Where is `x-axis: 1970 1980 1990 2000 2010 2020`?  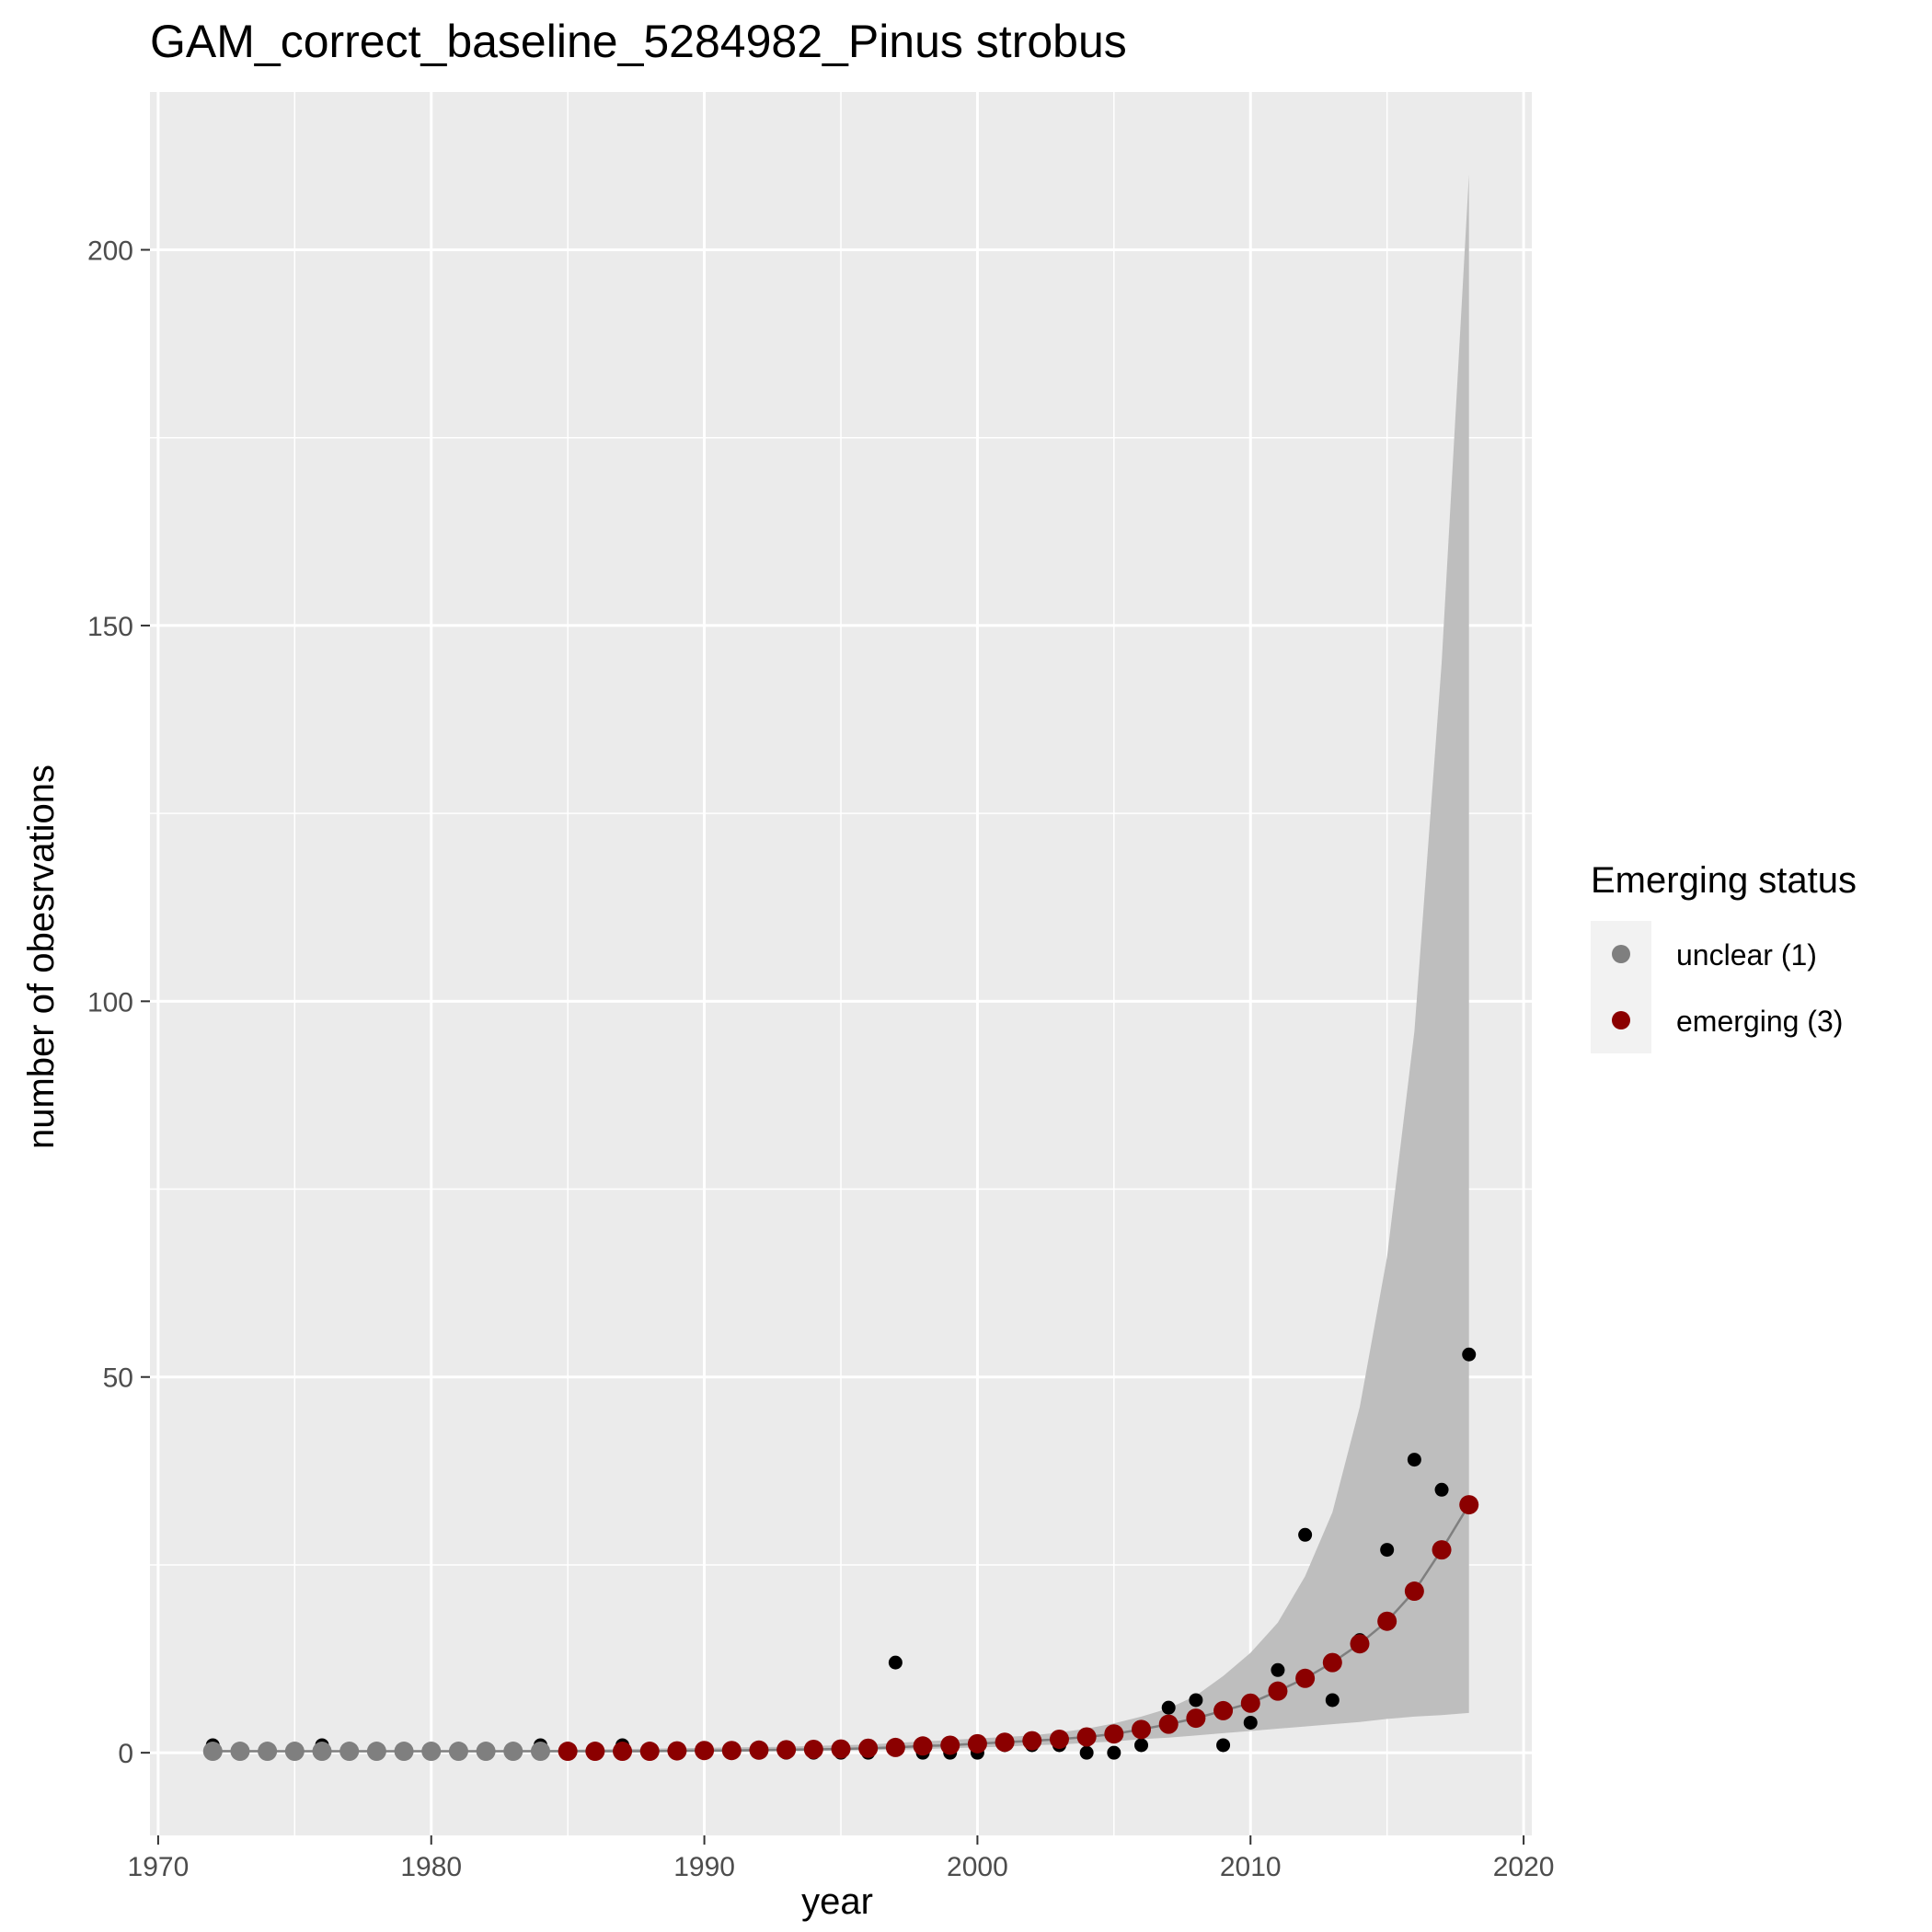
x-axis: 1970 1980 1990 2000 2010 2020 is located at coordinates (841, 1858).